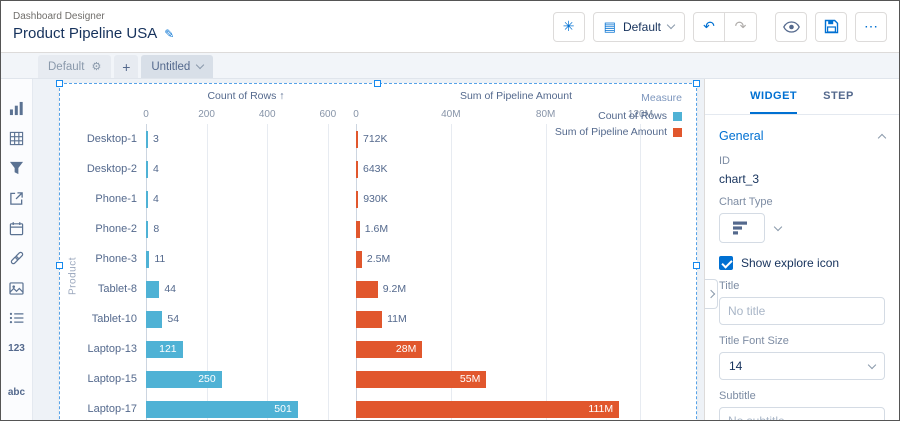  I want to click on bar-value-label: 501, so click(283, 409).